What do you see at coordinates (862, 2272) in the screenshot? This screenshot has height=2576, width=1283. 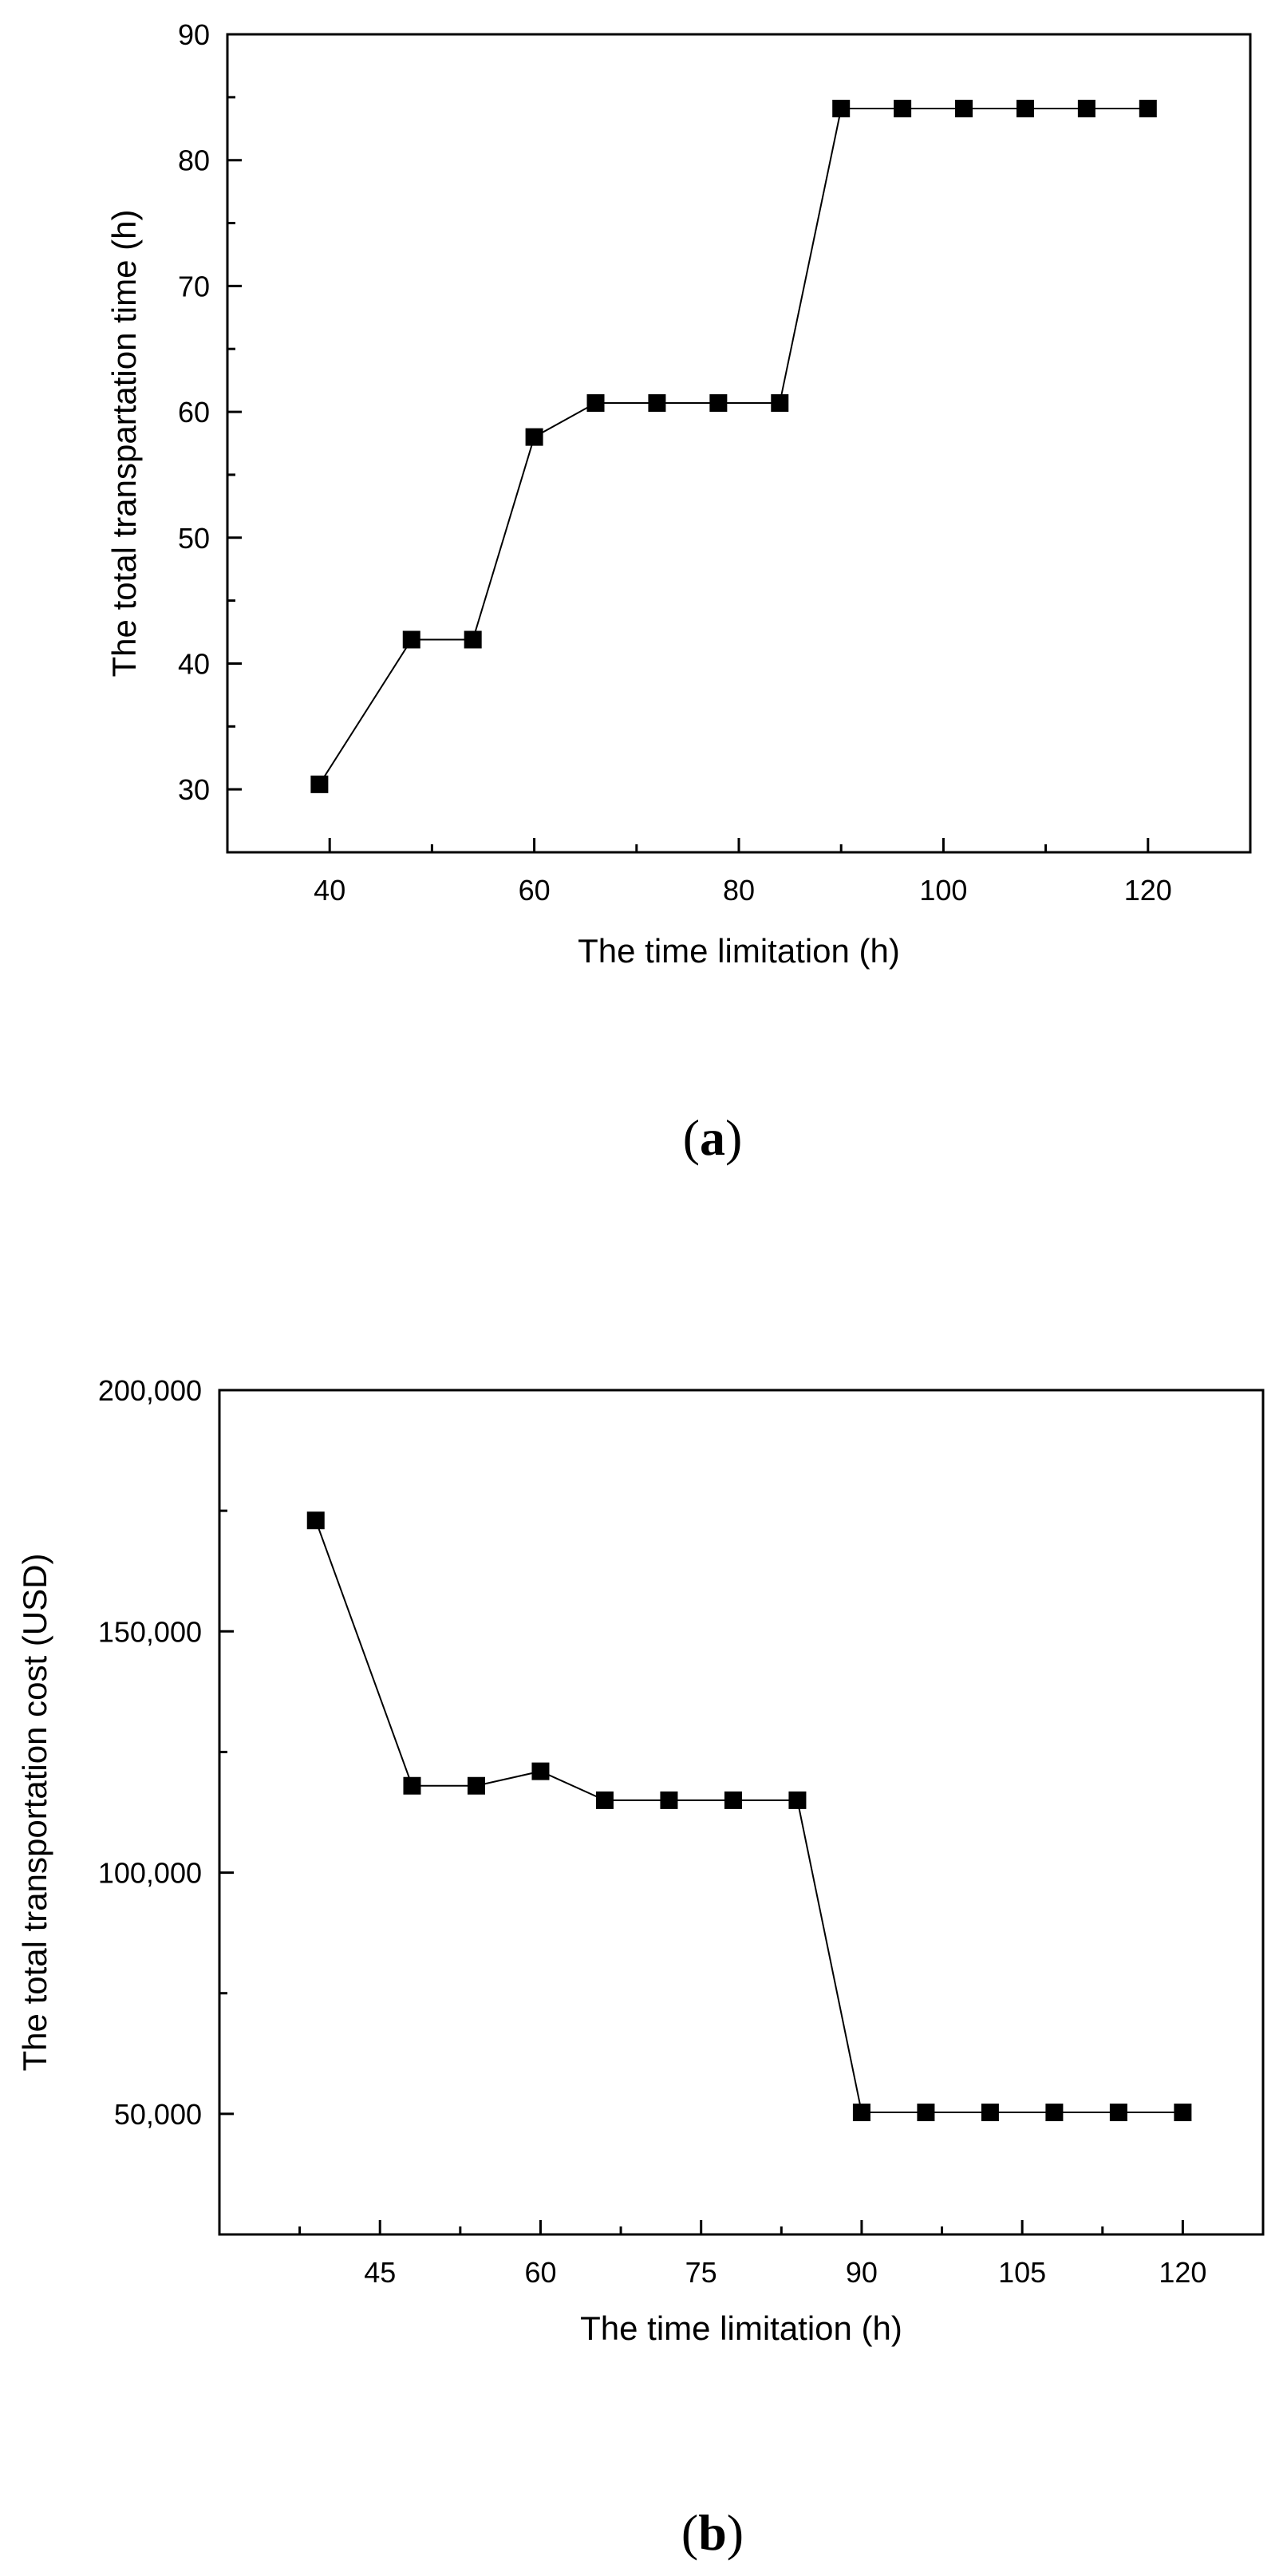 I see `chart-b-x-tick-label: 90` at bounding box center [862, 2272].